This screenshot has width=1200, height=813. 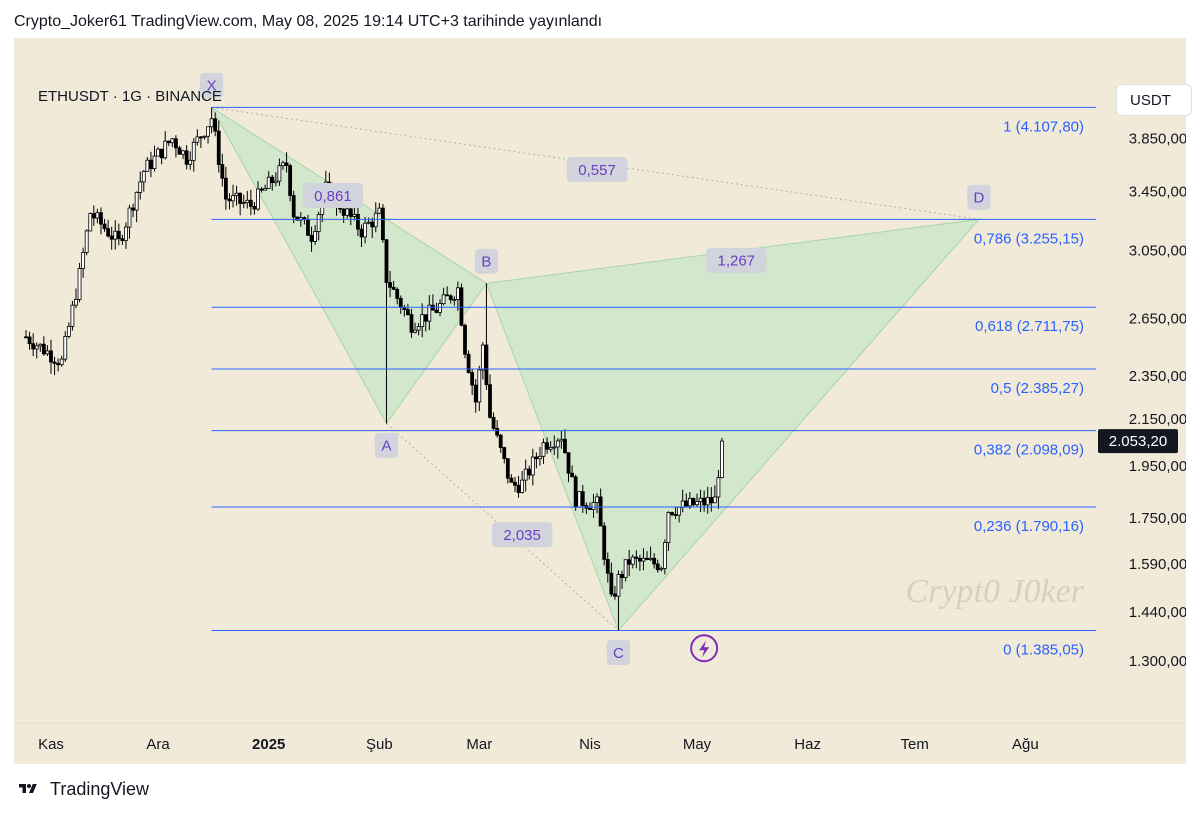 I want to click on pattern-ratio-label: 2,035, so click(x=522, y=535).